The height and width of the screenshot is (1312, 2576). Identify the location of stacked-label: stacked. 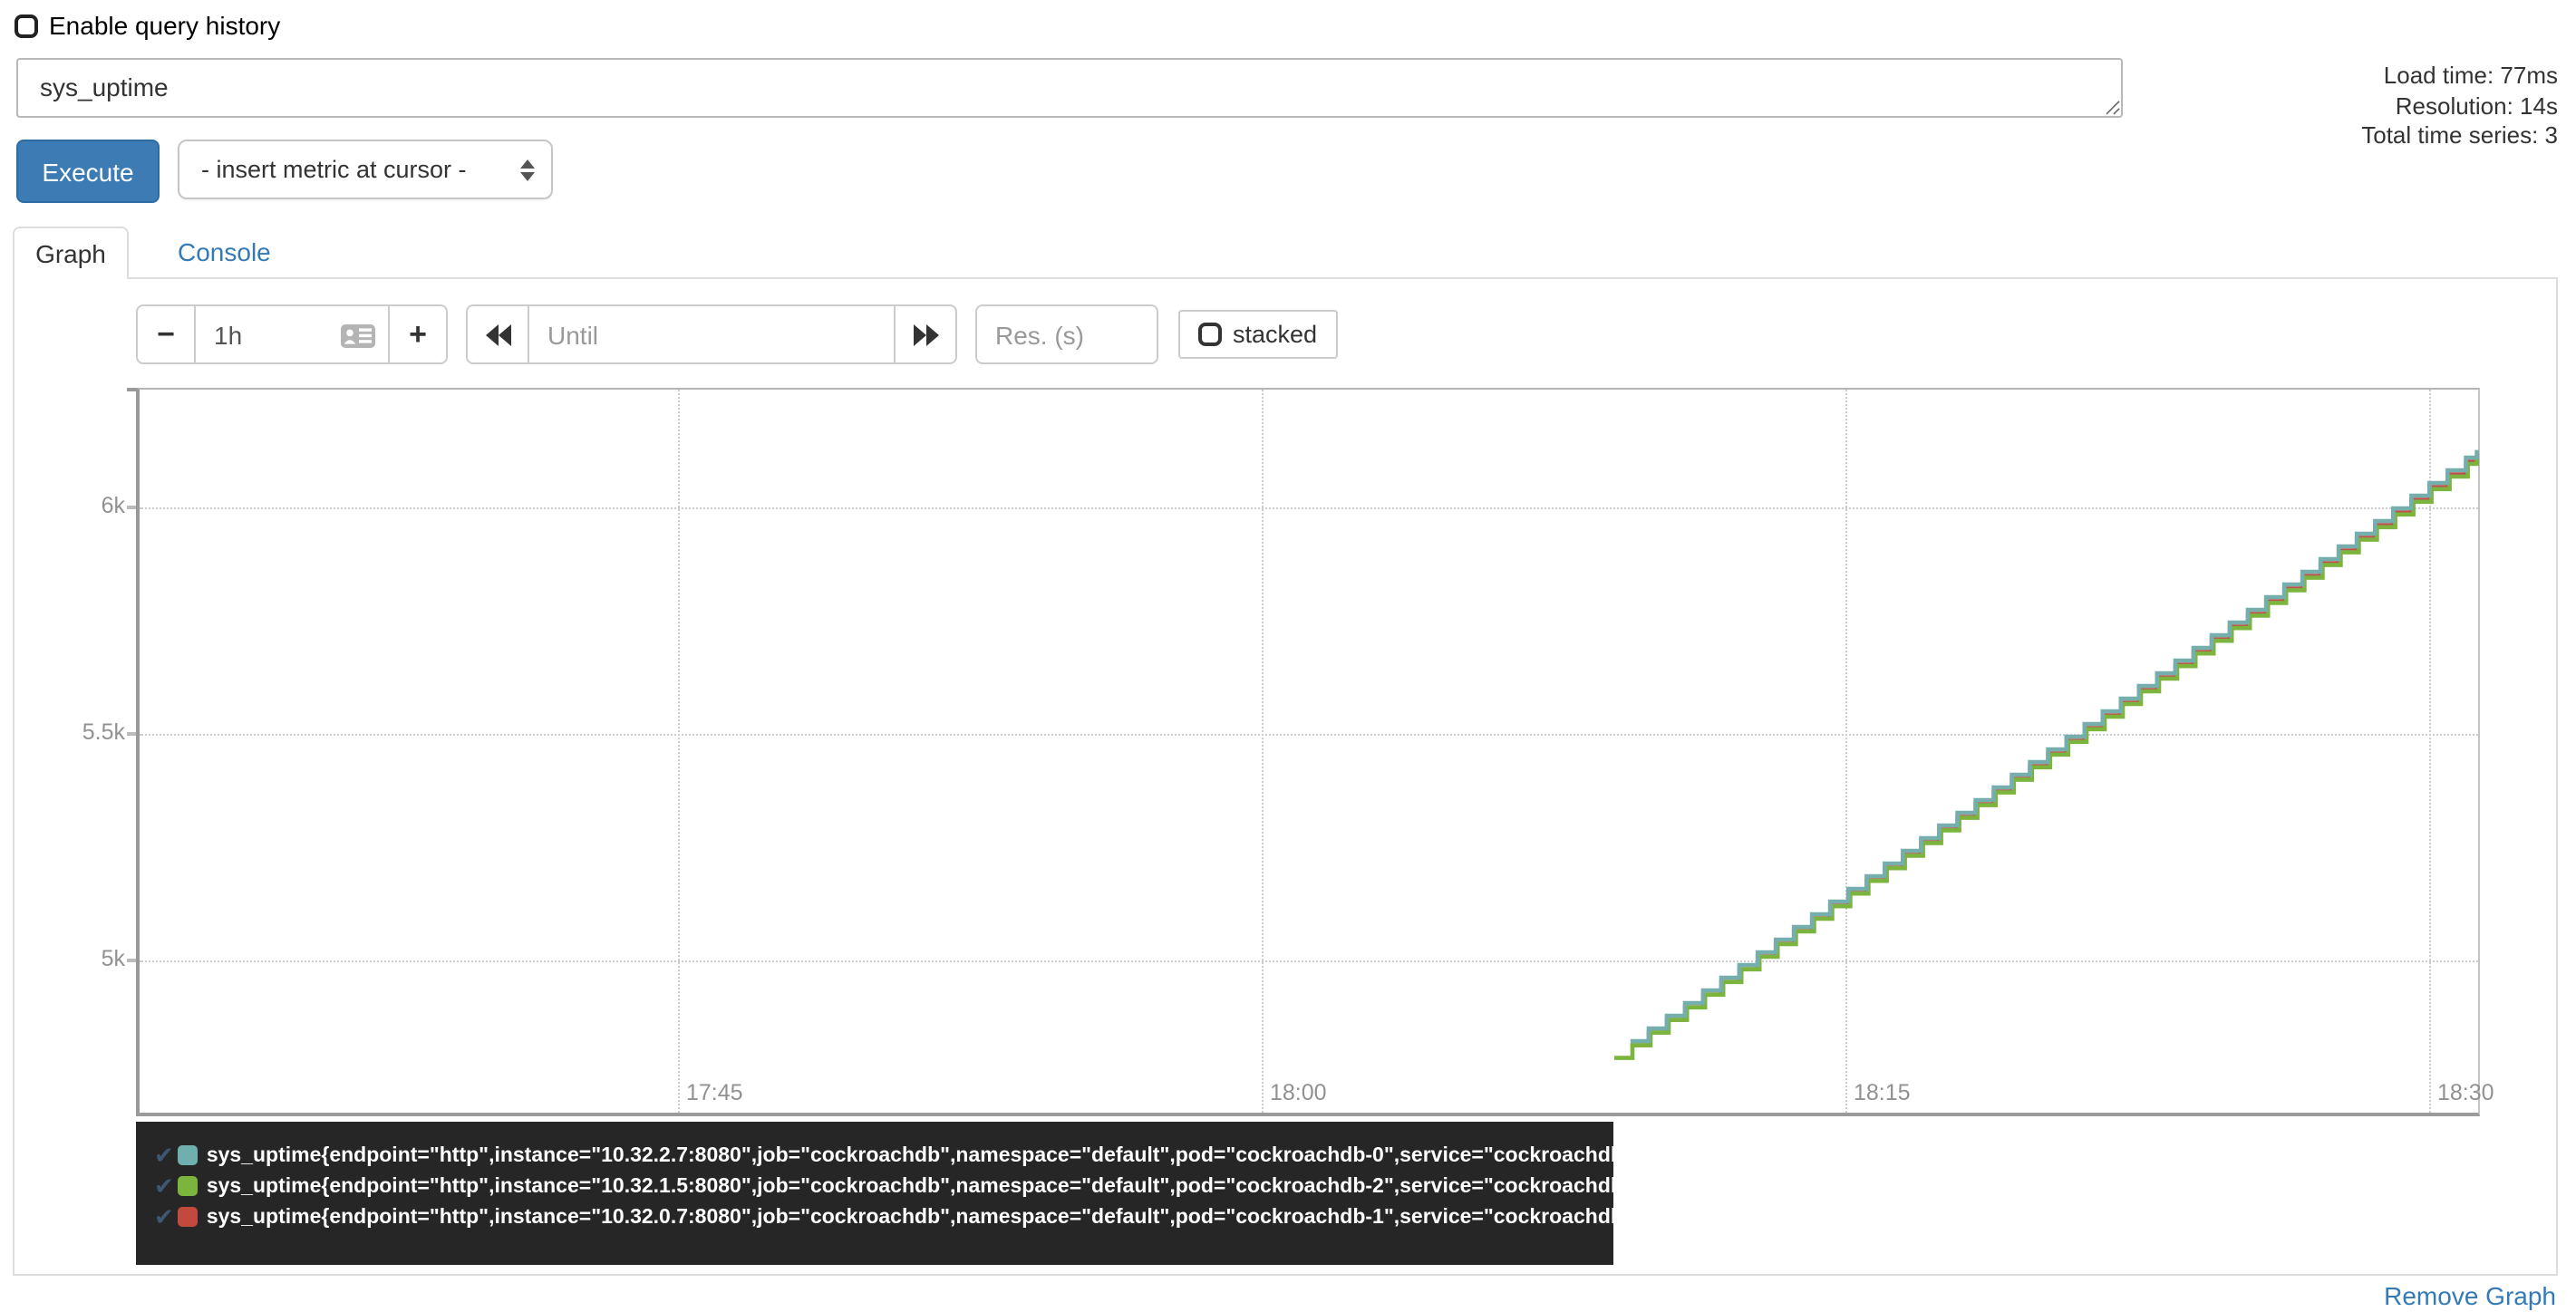
(1275, 334).